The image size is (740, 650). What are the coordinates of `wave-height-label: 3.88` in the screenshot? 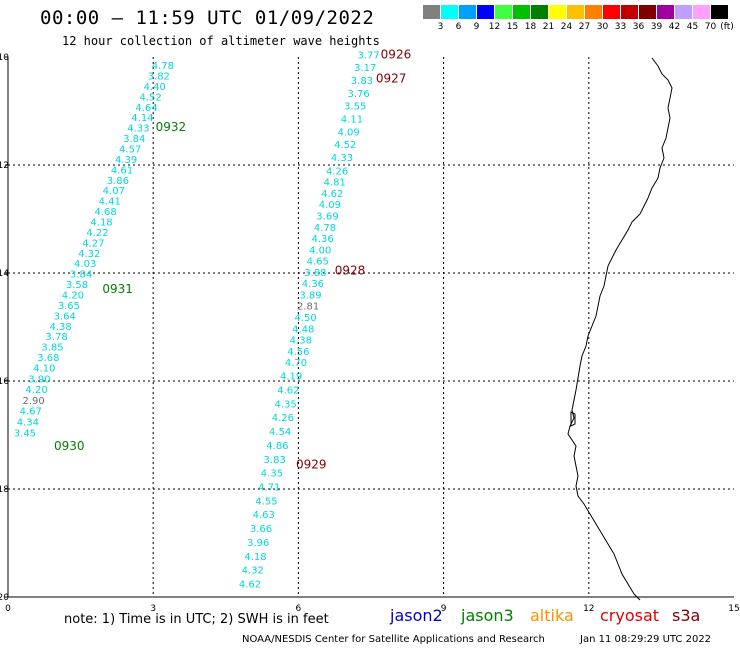 It's located at (315, 273).